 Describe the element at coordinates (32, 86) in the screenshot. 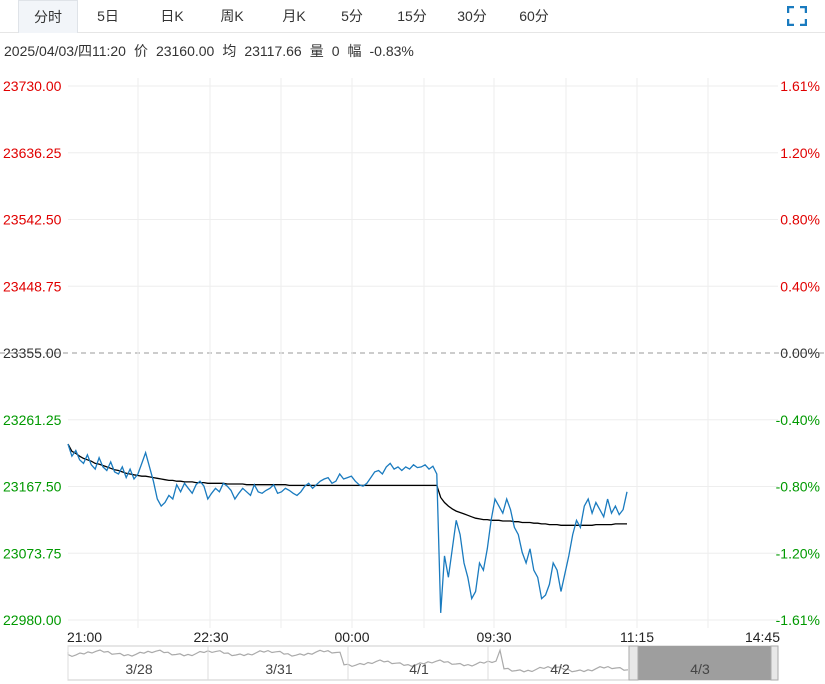

I see `y-tick-left: 23730.00` at that location.